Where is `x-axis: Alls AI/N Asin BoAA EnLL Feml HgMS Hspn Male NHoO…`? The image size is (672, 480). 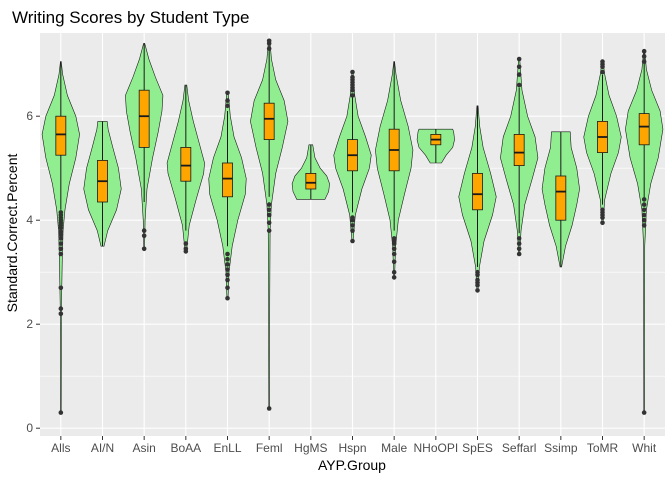
x-axis: Alls AI/N Asin BoAA EnLL Feml HgMS Hspn Male NHoO… is located at coordinates (354, 445).